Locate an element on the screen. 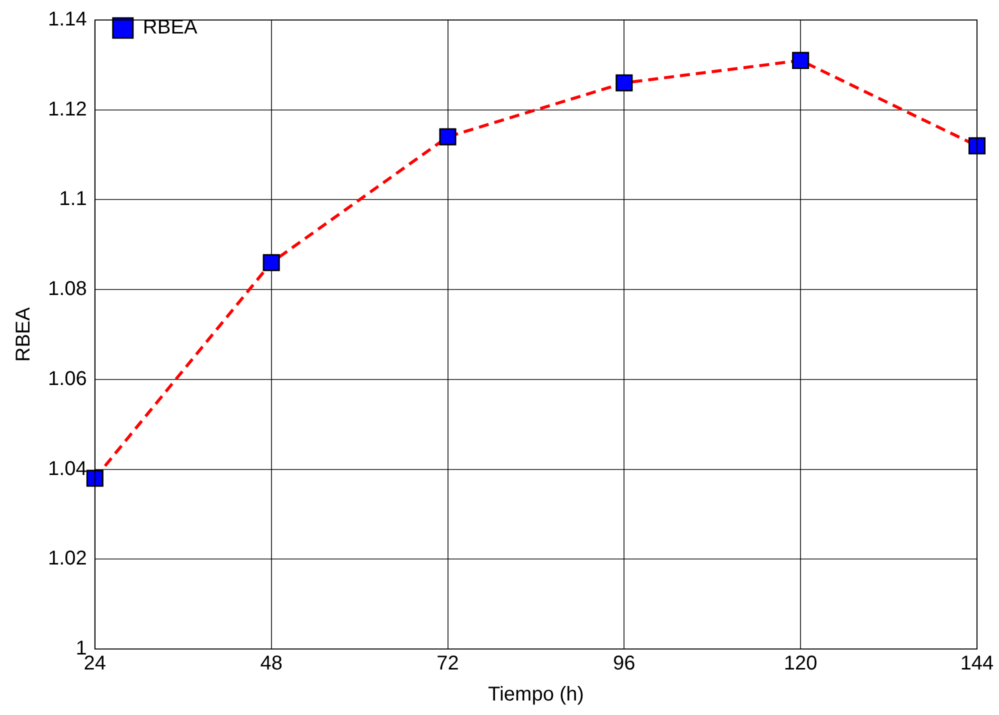 The height and width of the screenshot is (715, 999). y-tick-label: 1.06 is located at coordinates (67, 379).